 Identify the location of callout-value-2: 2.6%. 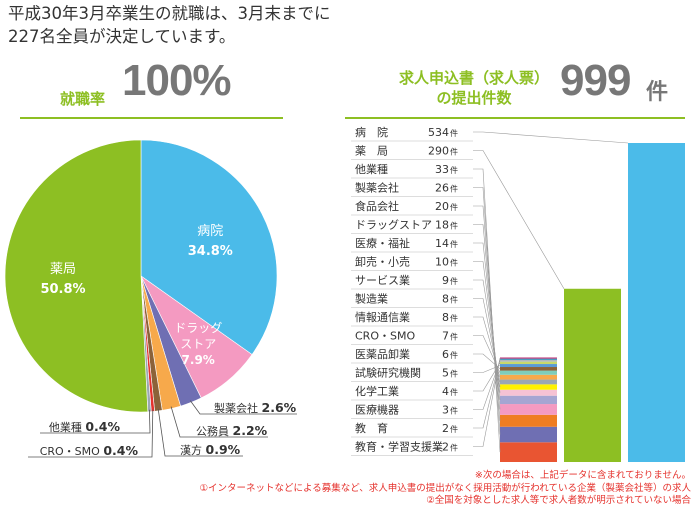
(279, 407).